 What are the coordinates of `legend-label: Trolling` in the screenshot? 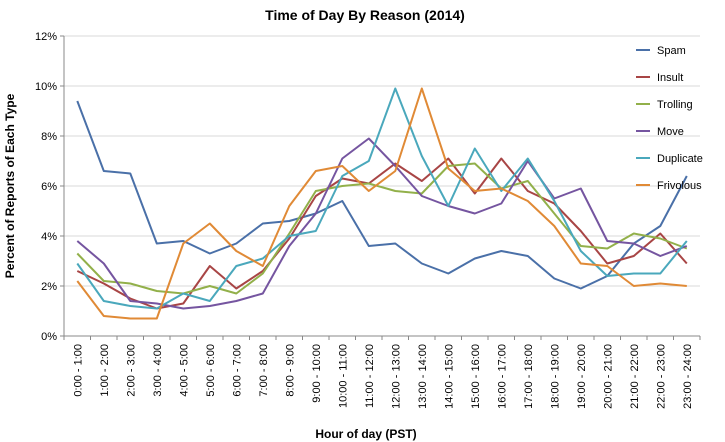 It's located at (675, 105).